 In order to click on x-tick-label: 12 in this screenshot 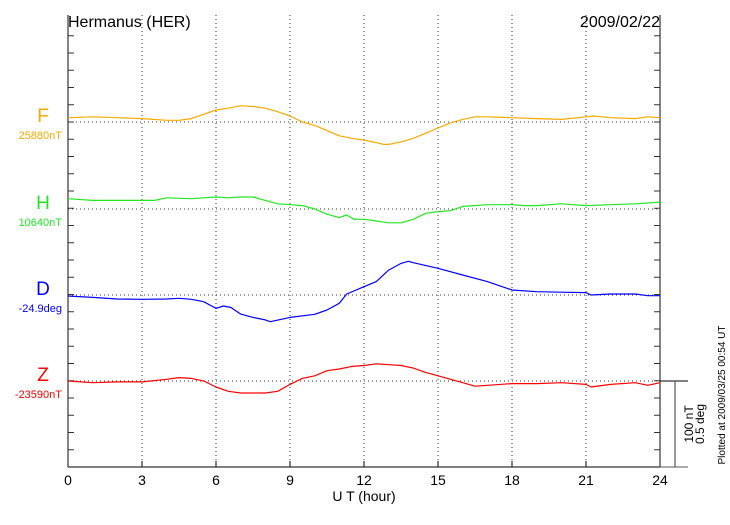, I will do `click(364, 480)`.